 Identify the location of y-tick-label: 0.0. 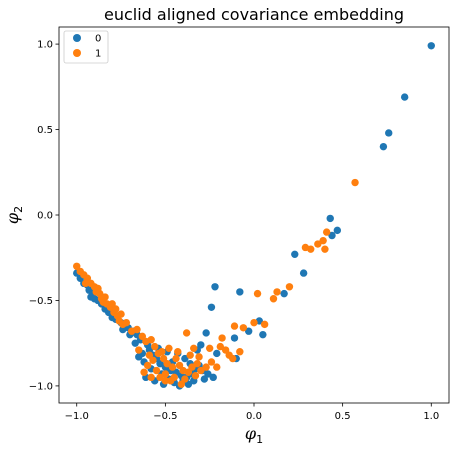
(45, 216).